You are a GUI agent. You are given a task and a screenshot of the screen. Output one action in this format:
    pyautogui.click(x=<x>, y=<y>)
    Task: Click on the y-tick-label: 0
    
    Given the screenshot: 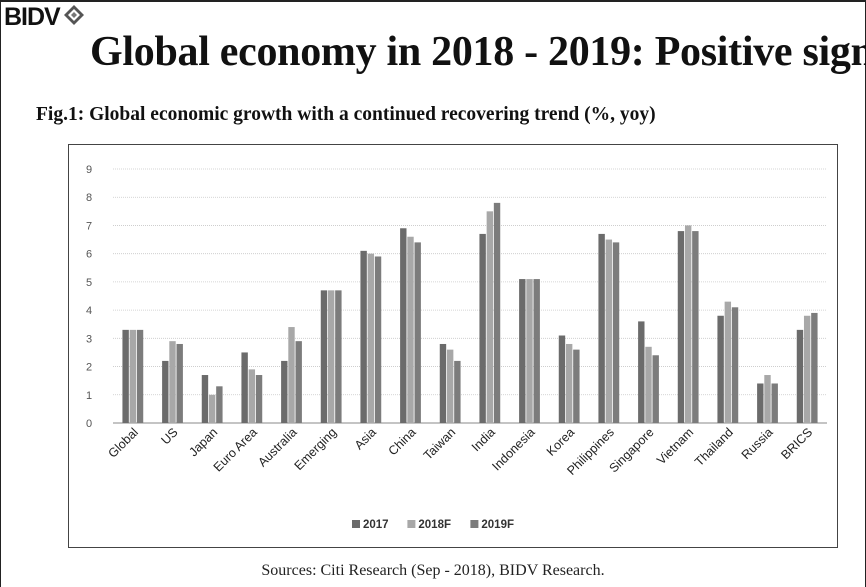 What is the action you would take?
    pyautogui.click(x=89, y=424)
    